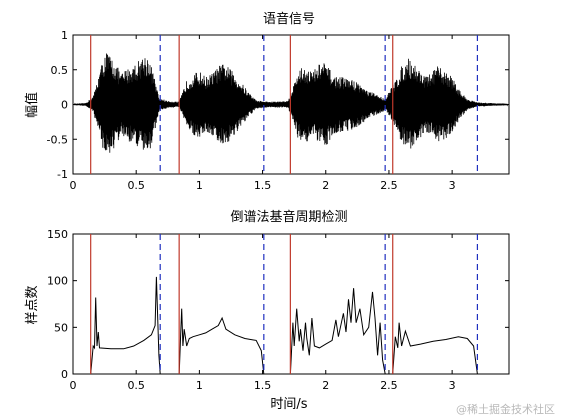 This screenshot has height=420, width=561. I want to click on y-tick-label: -1, so click(62, 174).